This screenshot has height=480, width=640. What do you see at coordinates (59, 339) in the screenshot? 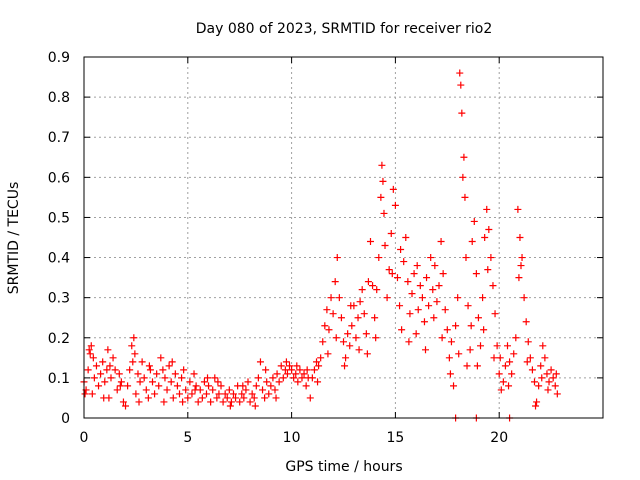
I see `y-tick-label: 0.2` at bounding box center [59, 339].